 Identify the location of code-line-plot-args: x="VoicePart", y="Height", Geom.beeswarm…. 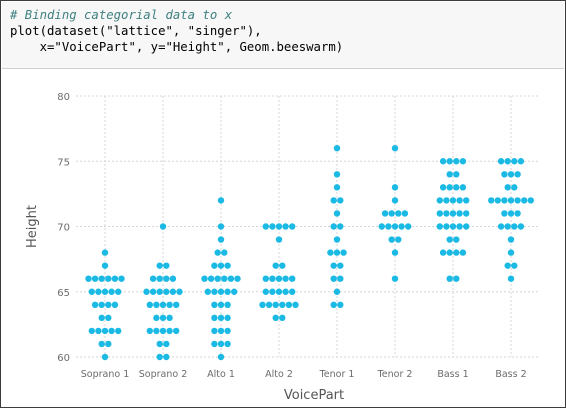
(177, 47).